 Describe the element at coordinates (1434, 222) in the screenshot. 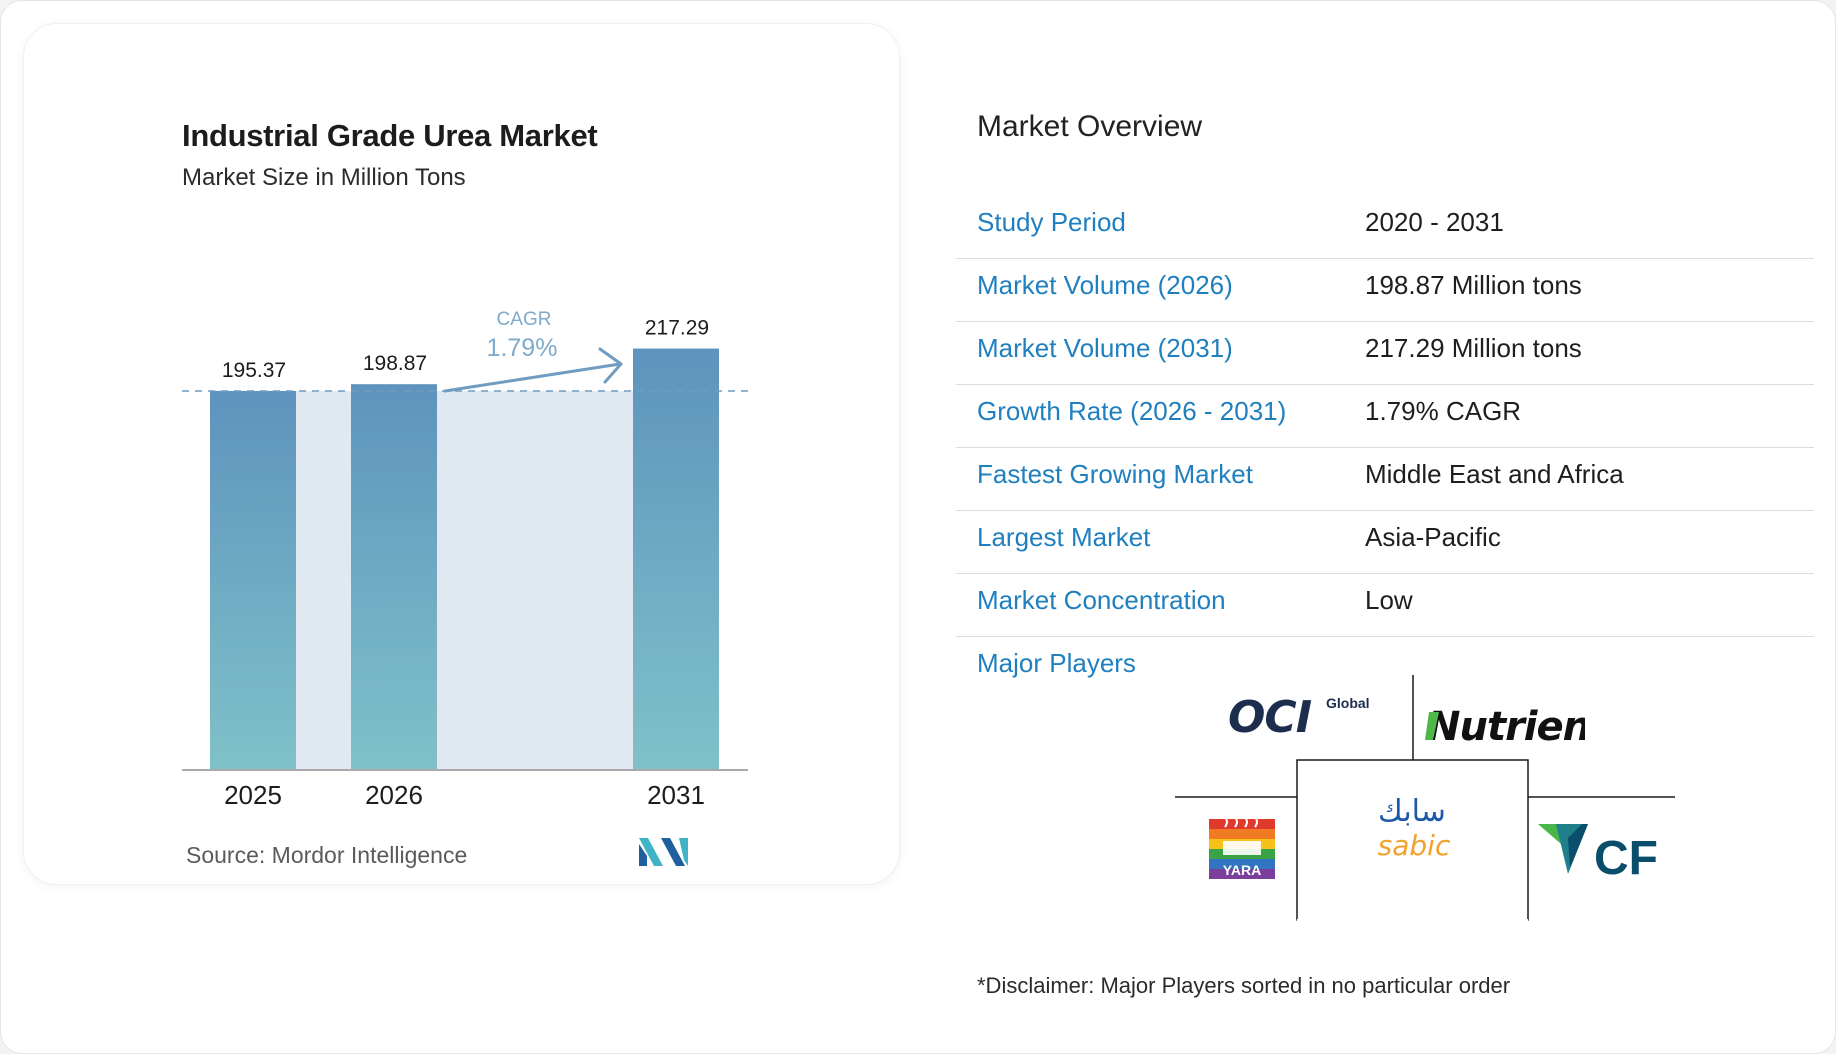

I see `overview-row-value: 2020 - 2031` at that location.